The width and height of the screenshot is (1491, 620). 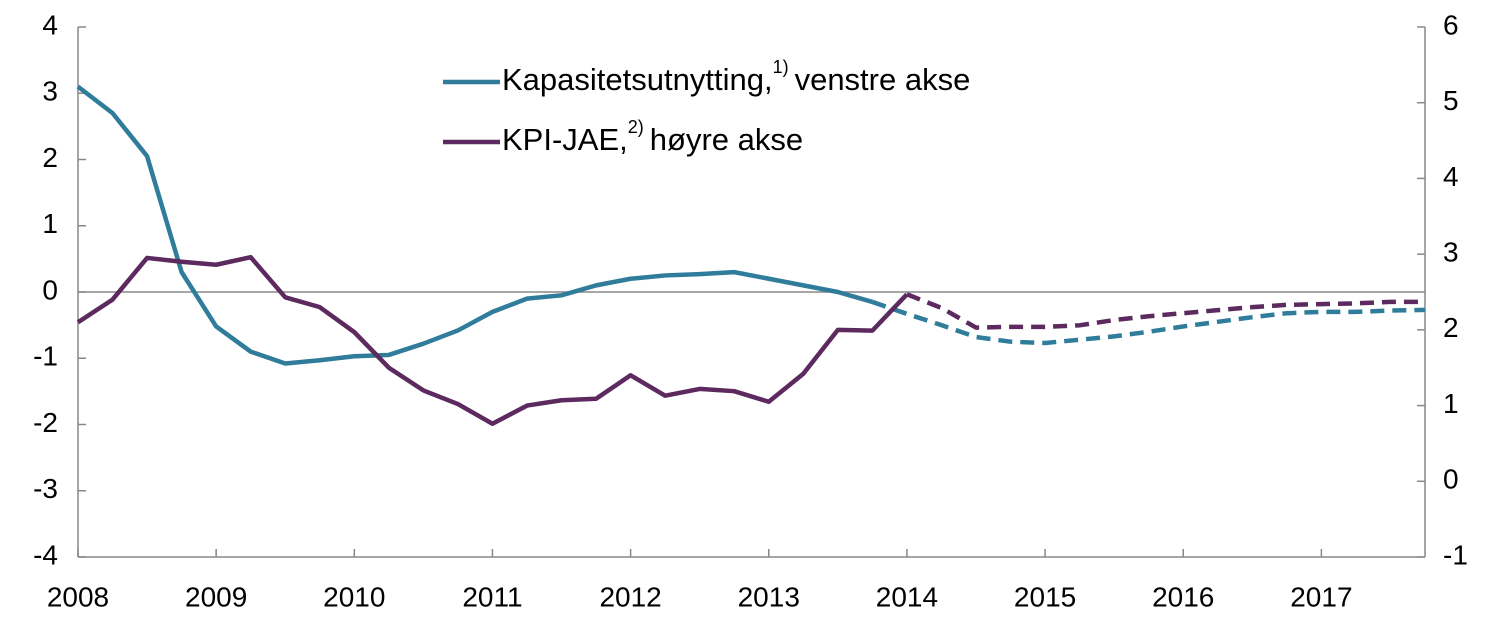 What do you see at coordinates (1451, 176) in the screenshot?
I see `y2-tick-label: 4` at bounding box center [1451, 176].